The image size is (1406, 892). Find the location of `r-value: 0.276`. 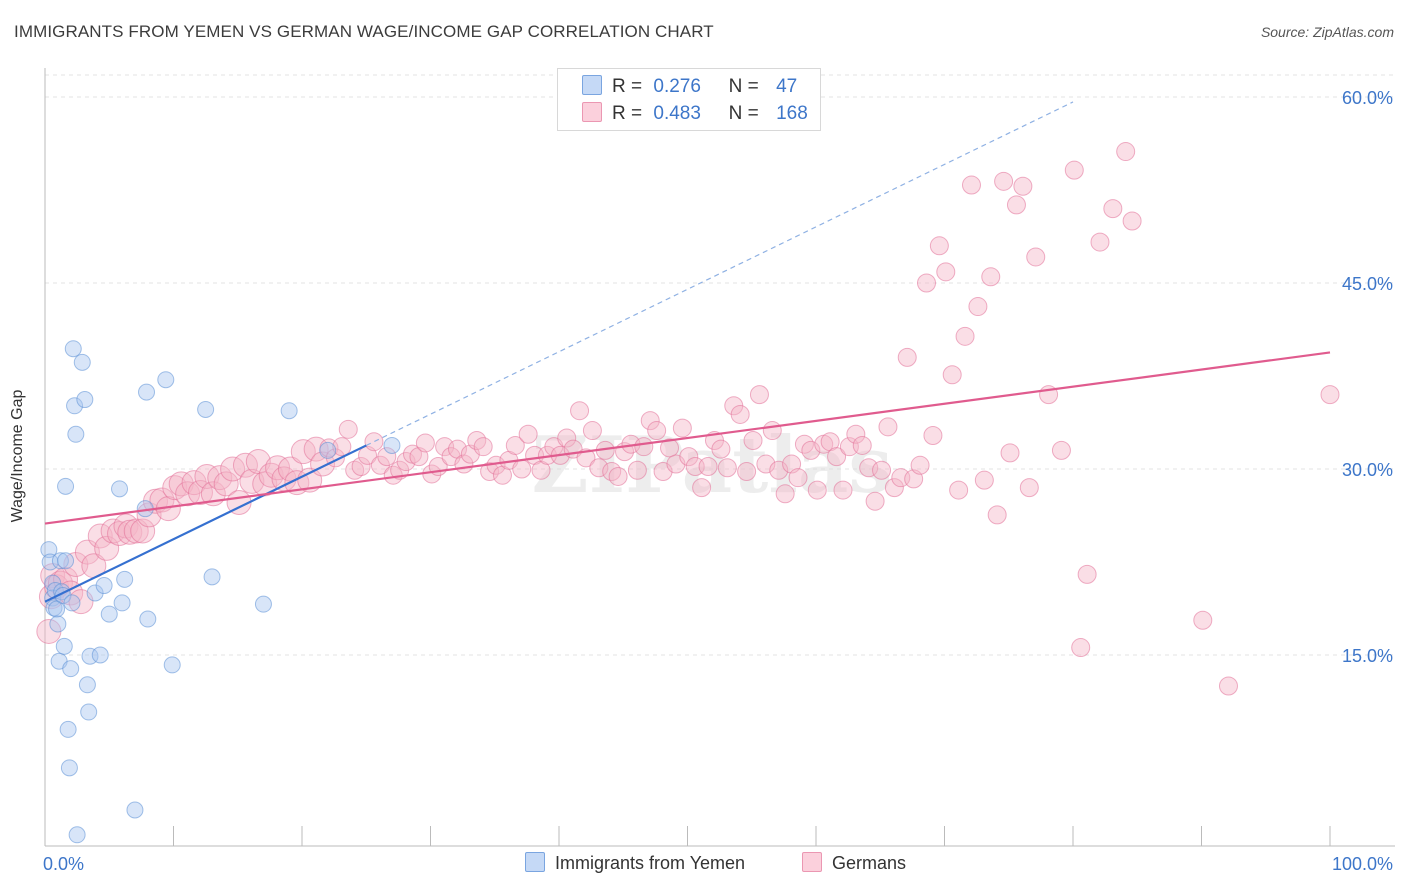

r-value: 0.276 is located at coordinates (677, 86).